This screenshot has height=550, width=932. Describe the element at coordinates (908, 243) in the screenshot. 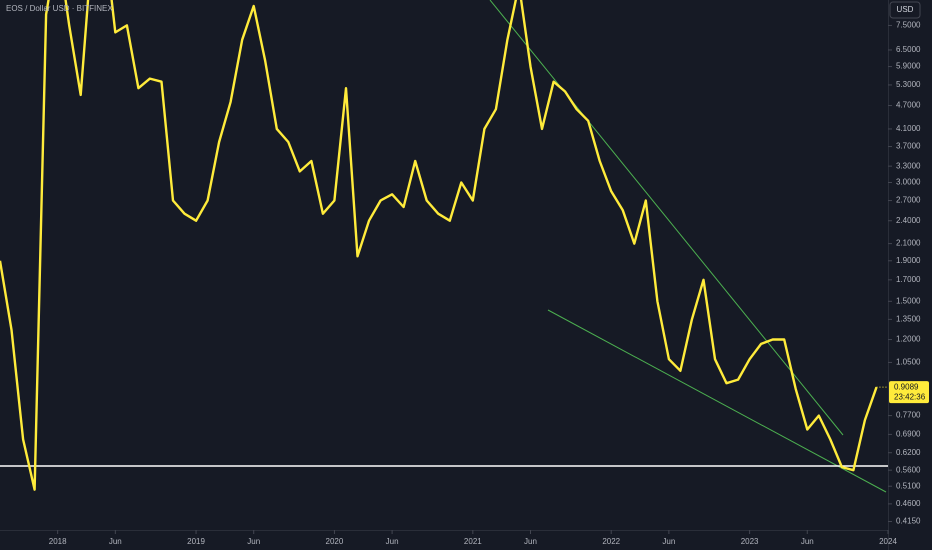

I see `y-tick-label: 2.1000` at that location.